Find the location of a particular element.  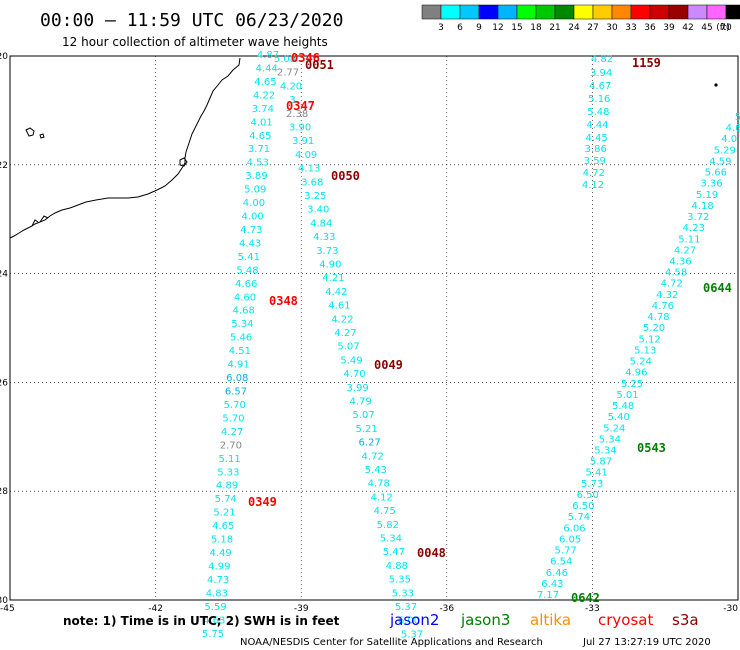

swh-value: 4.76 is located at coordinates (663, 306).